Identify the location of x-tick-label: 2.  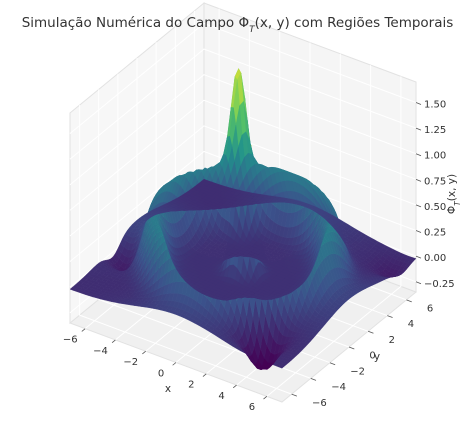
(191, 385).